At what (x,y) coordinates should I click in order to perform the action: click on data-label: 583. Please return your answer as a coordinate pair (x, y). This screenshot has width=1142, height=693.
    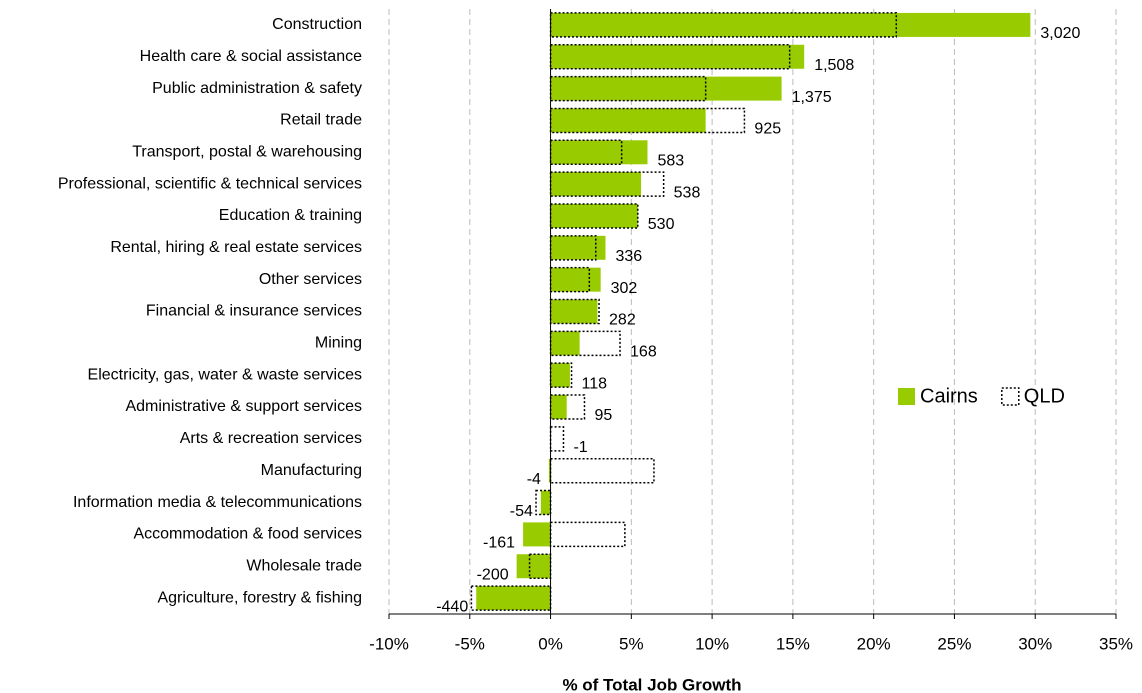
    Looking at the image, I should click on (670, 161).